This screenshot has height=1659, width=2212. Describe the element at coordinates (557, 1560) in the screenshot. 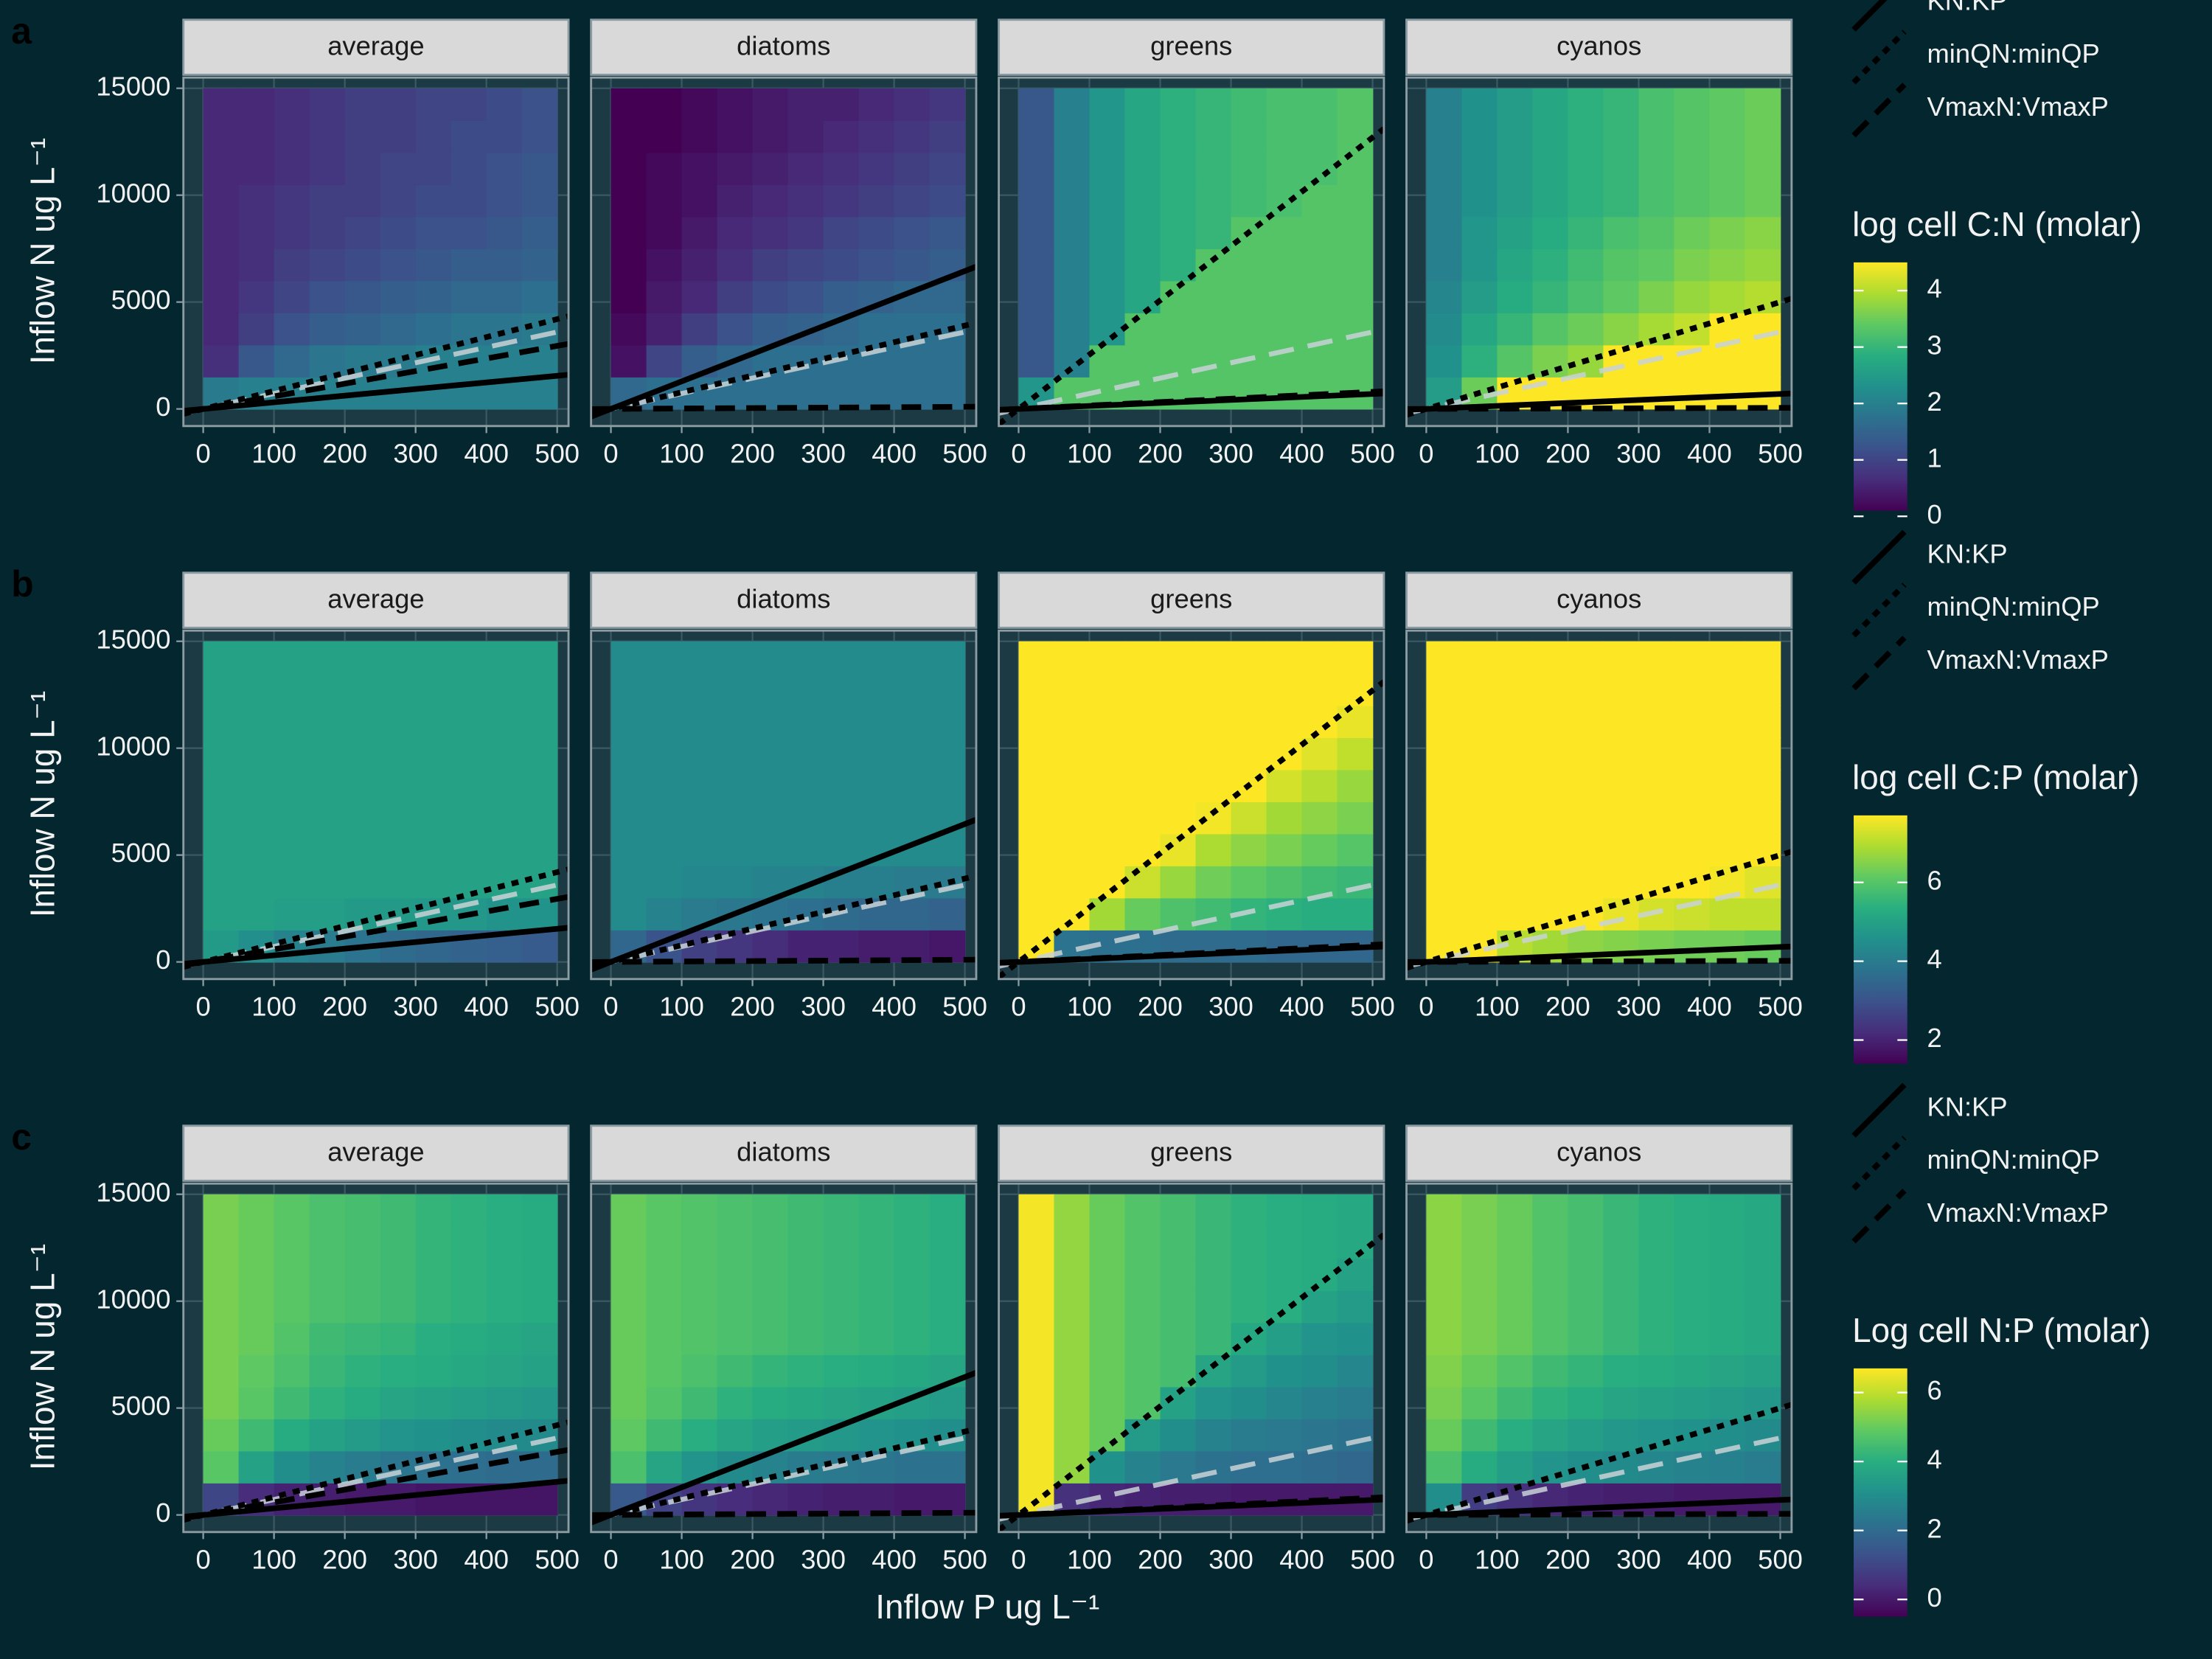

I see `x-tick-label: 500` at that location.